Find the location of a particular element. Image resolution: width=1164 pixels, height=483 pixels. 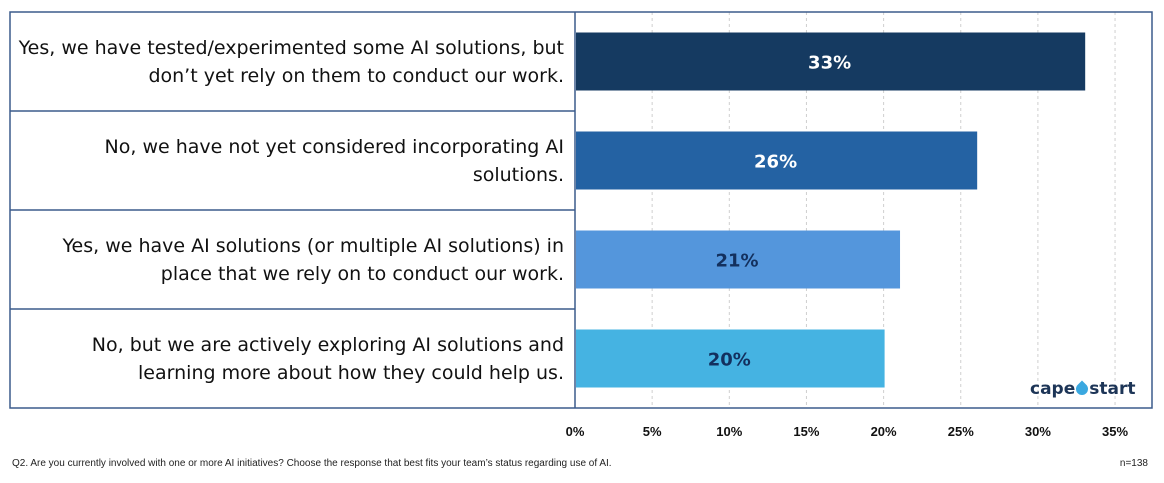

x-tick-label: 25% is located at coordinates (961, 431).